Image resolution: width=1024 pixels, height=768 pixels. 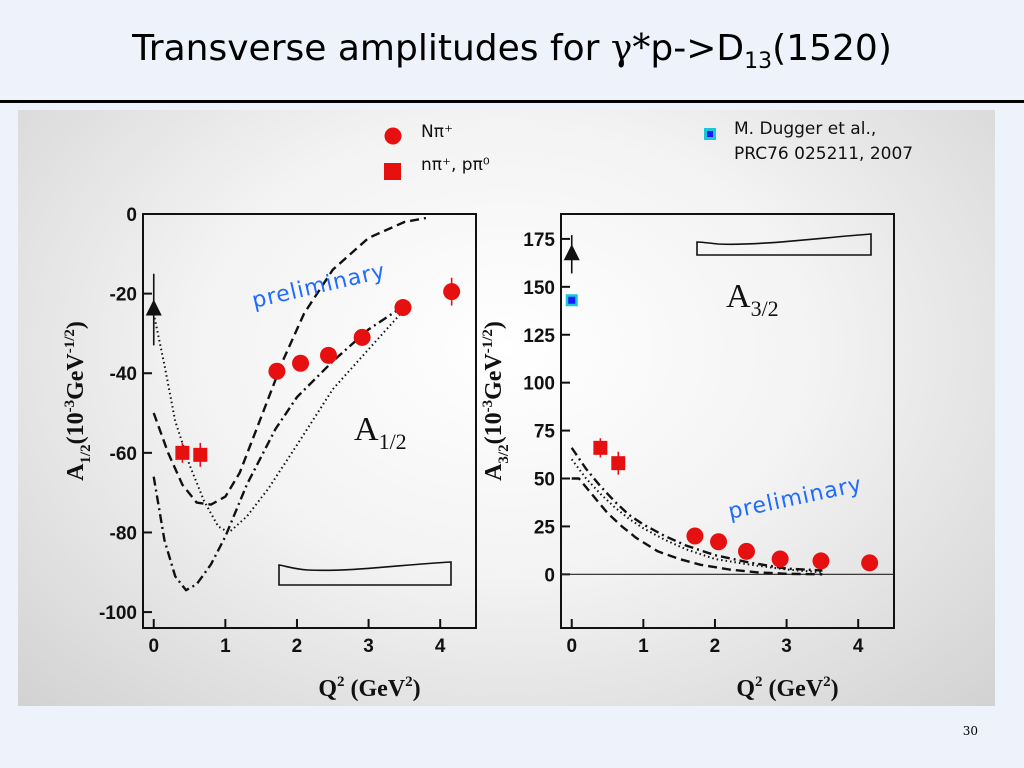 What do you see at coordinates (970, 731) in the screenshot?
I see `page-number: 30` at bounding box center [970, 731].